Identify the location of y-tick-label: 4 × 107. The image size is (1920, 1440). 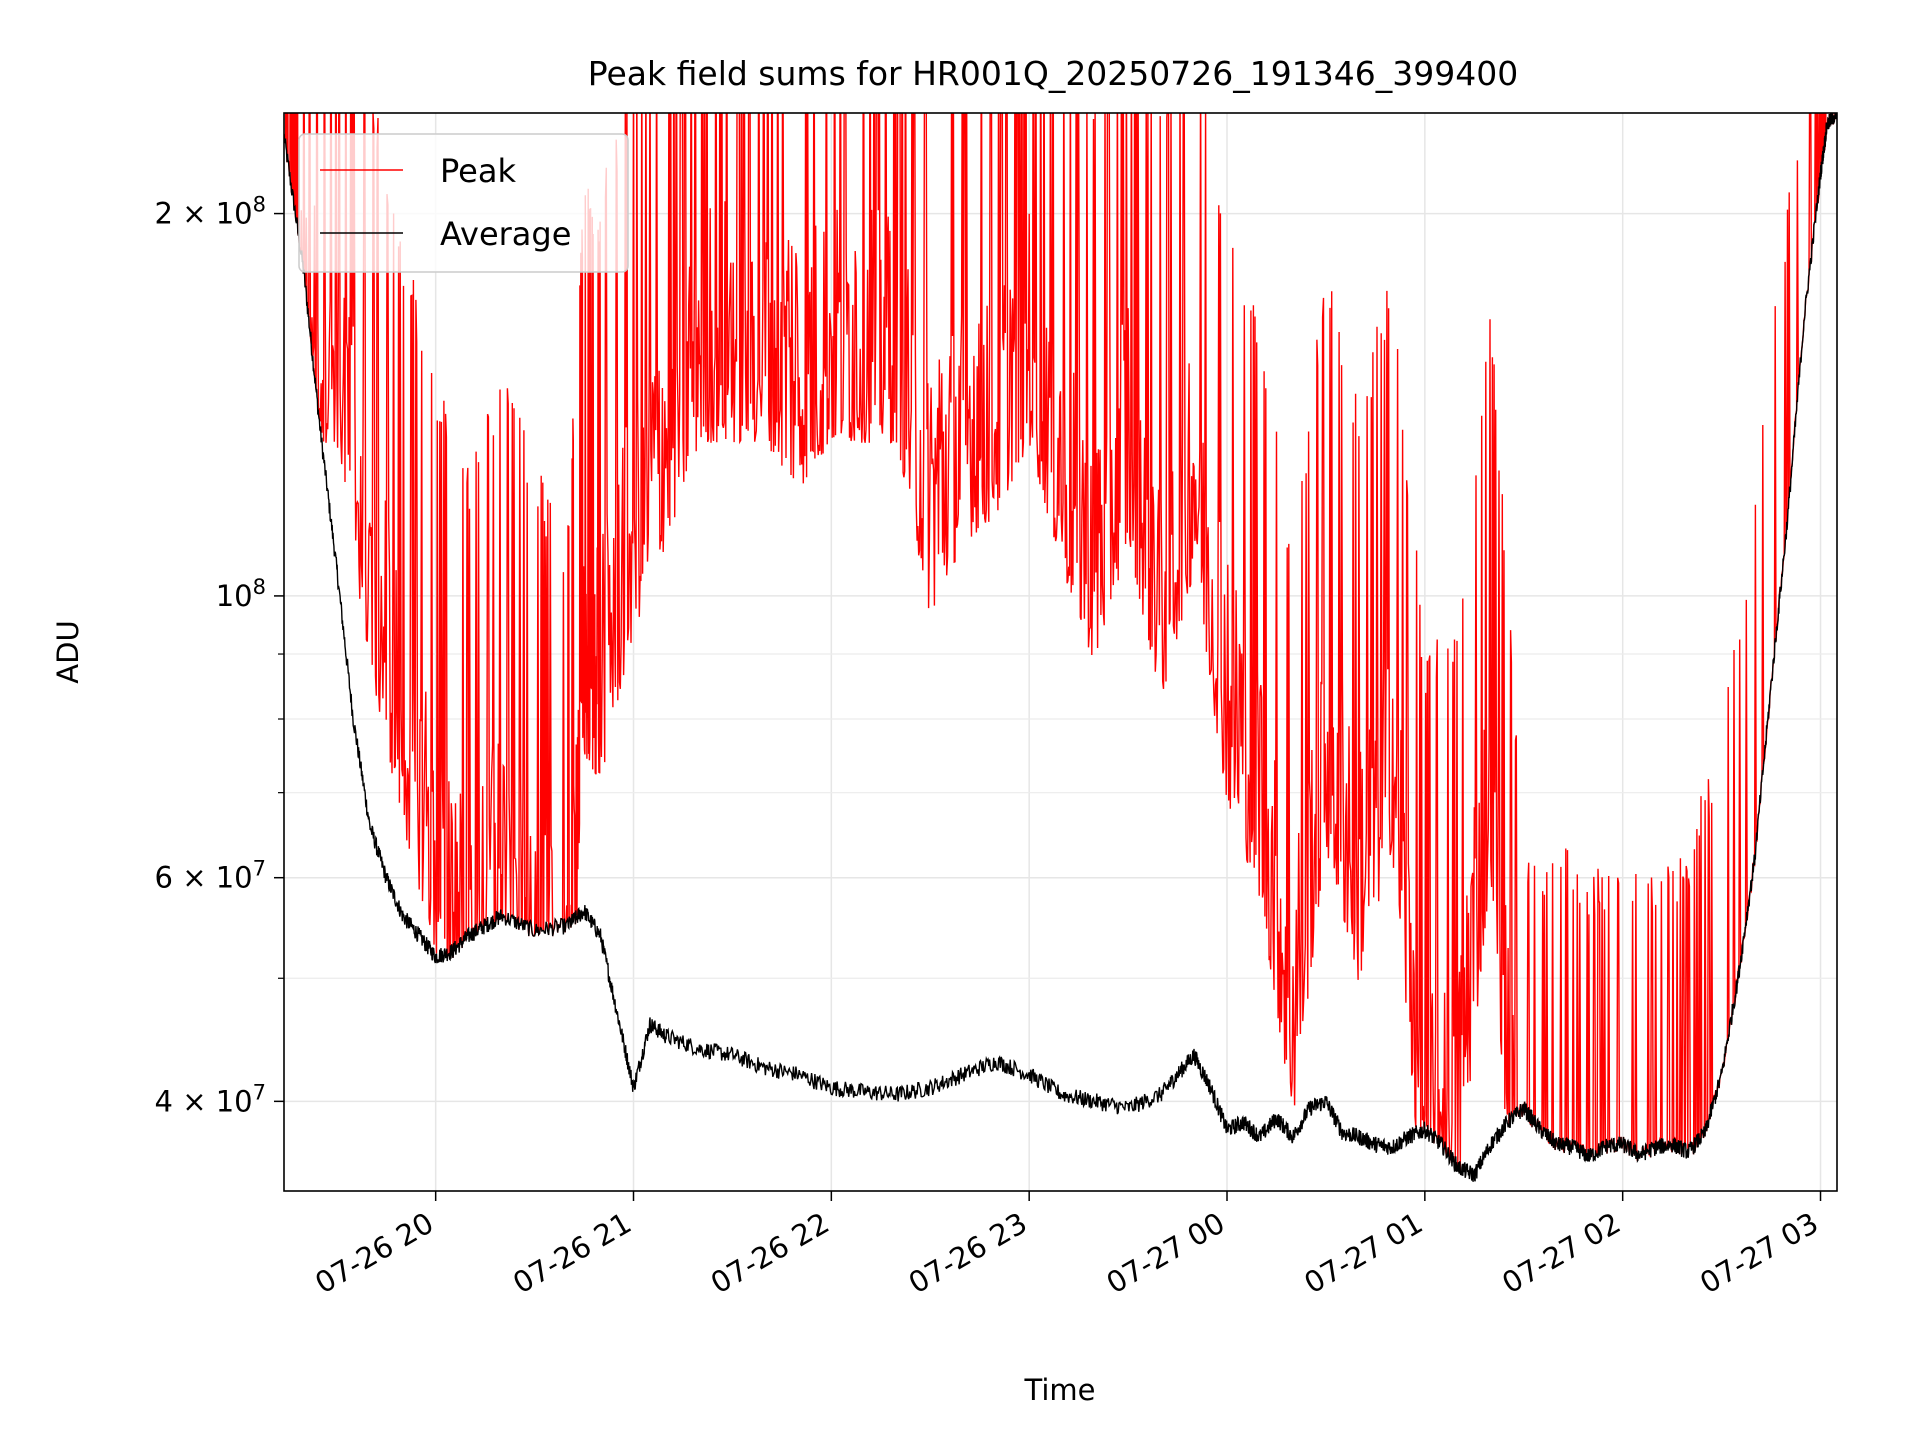
(210, 1099).